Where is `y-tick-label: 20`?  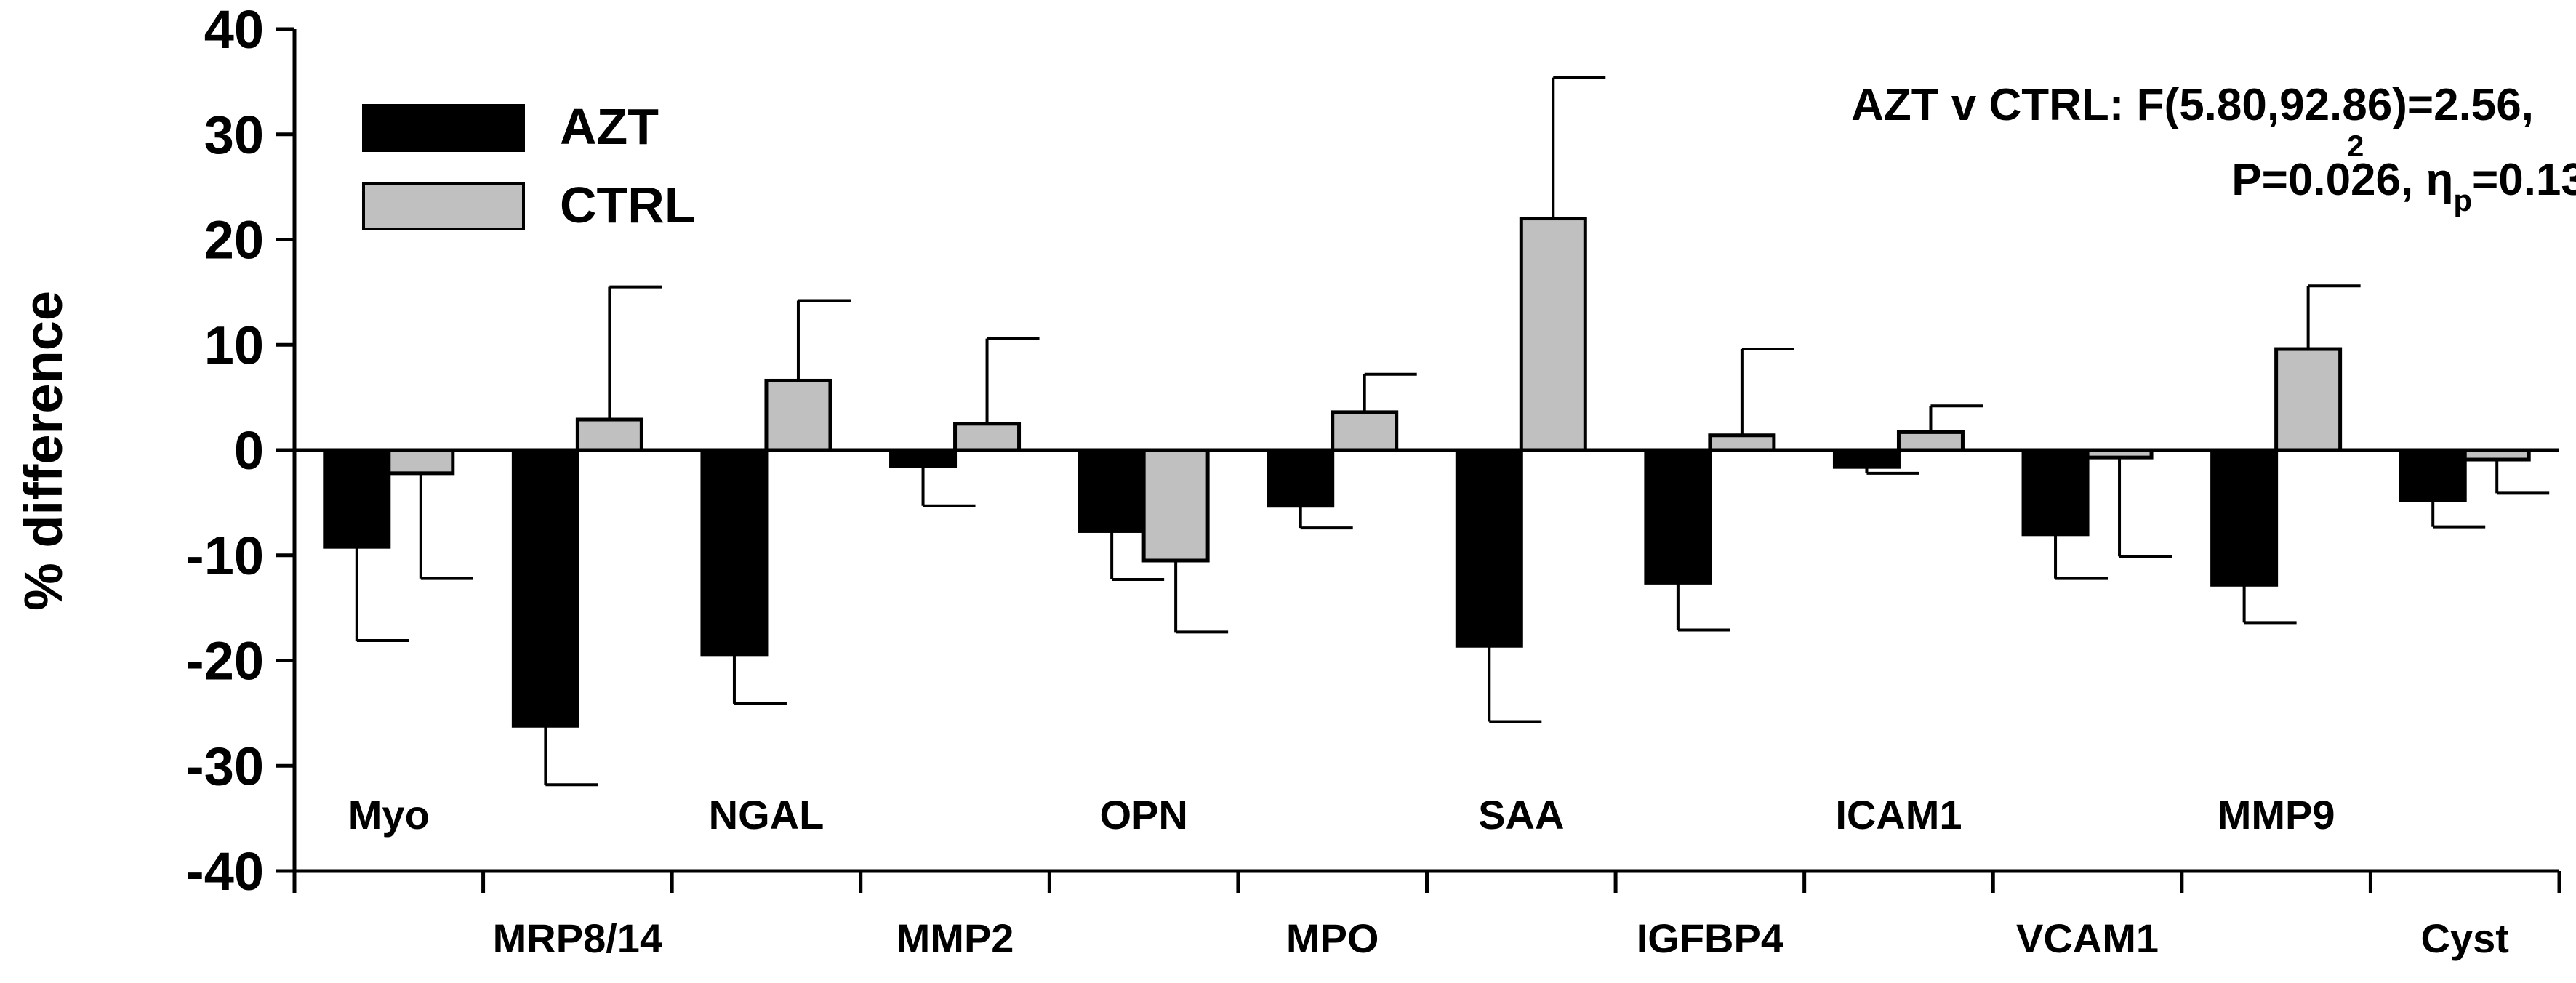
y-tick-label: 20 is located at coordinates (234, 240).